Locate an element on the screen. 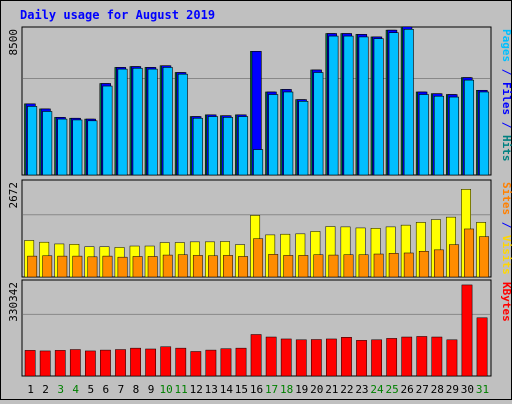  day-label-2: 2 is located at coordinates (45, 389).